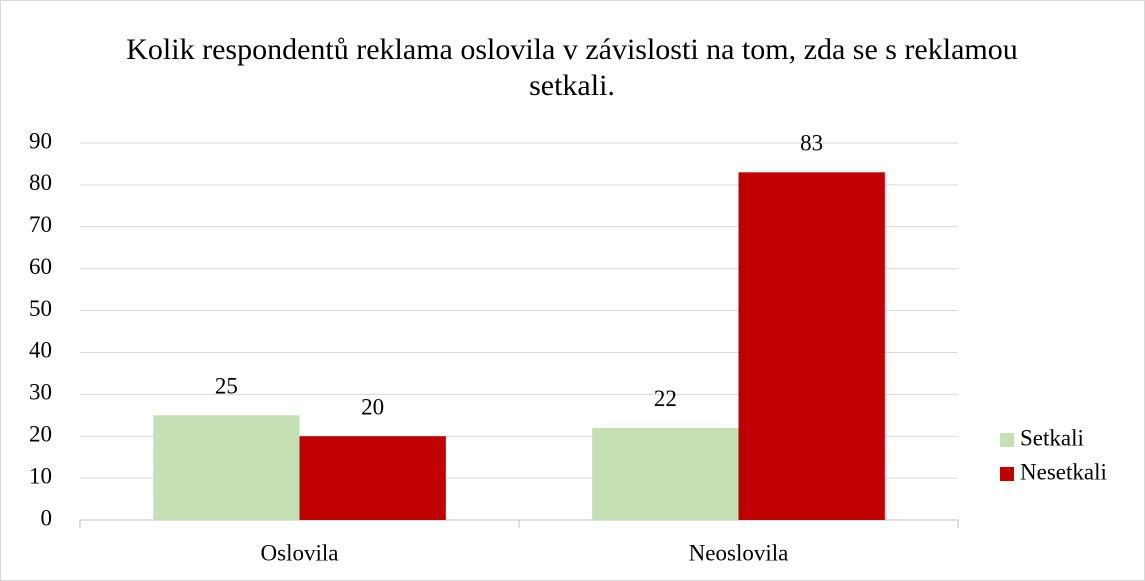 This screenshot has width=1145, height=581. I want to click on x-tick-label: Oslovila, so click(300, 552).